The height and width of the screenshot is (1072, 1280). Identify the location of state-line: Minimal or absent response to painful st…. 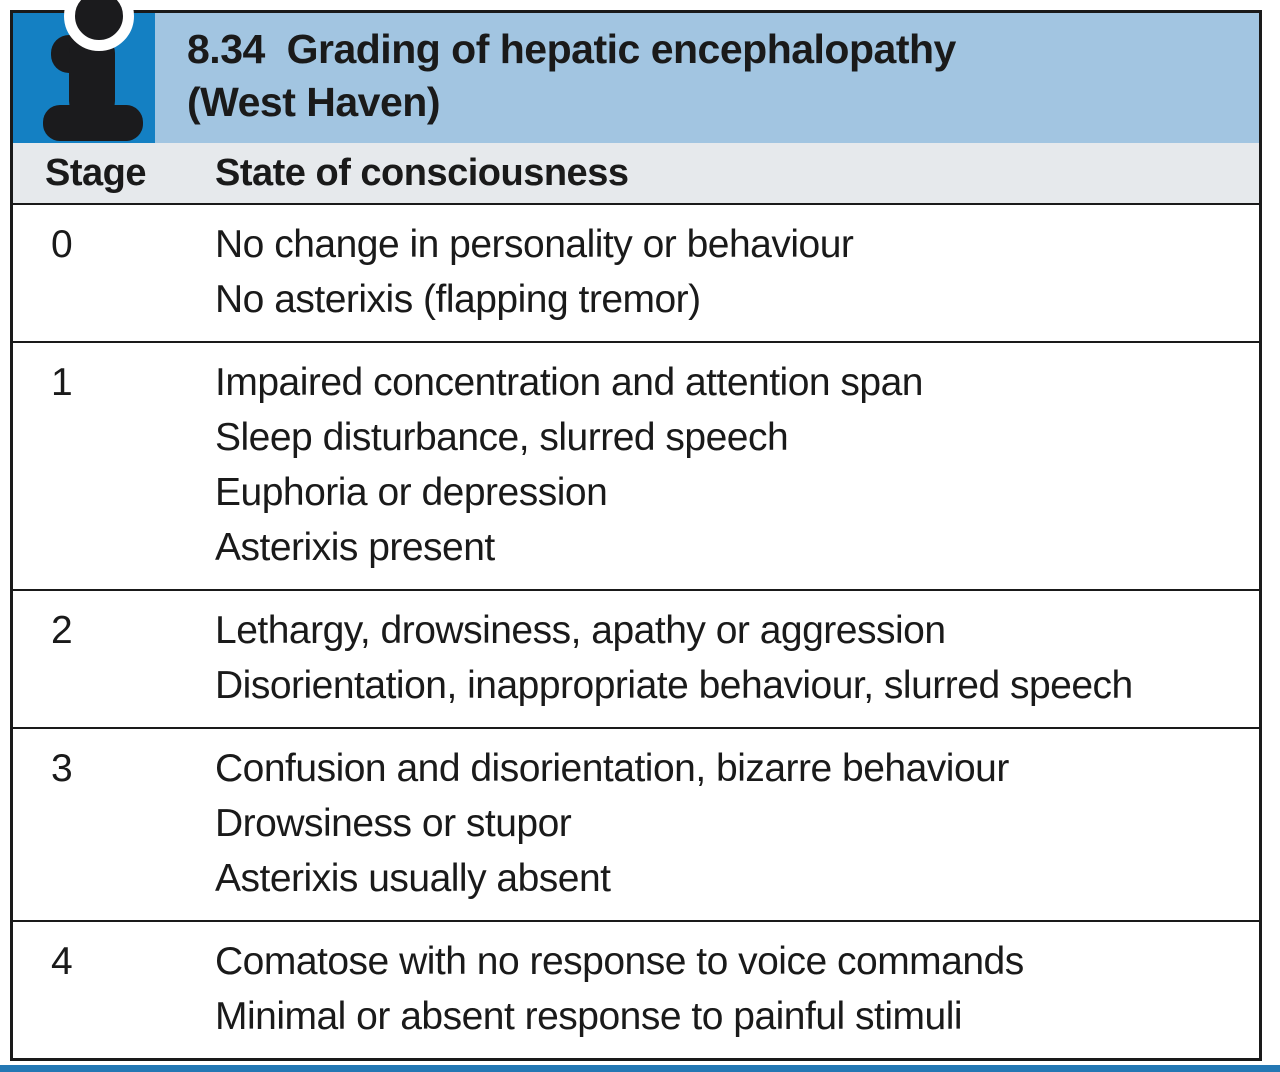
(589, 1016).